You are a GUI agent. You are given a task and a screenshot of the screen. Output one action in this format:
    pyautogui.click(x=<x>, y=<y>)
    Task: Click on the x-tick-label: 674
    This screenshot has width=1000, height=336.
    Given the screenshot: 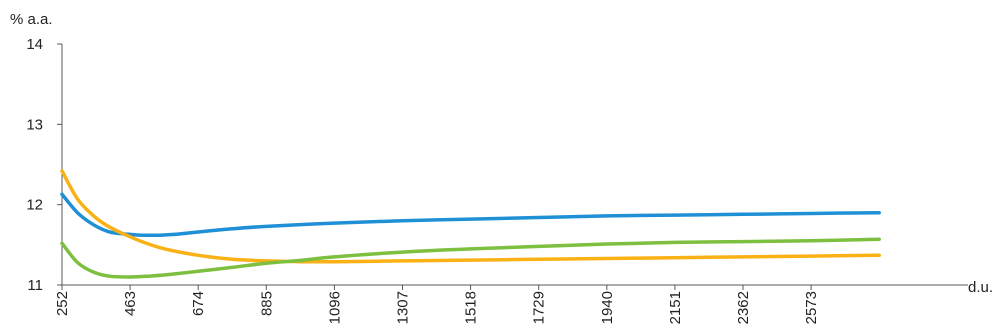 What is the action you would take?
    pyautogui.click(x=198, y=303)
    